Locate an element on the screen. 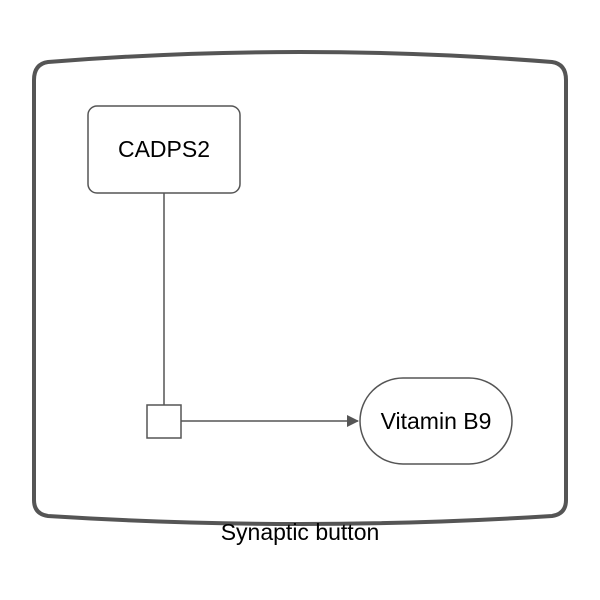  node-vitamin-b9: Vitamin B9 is located at coordinates (436, 421).